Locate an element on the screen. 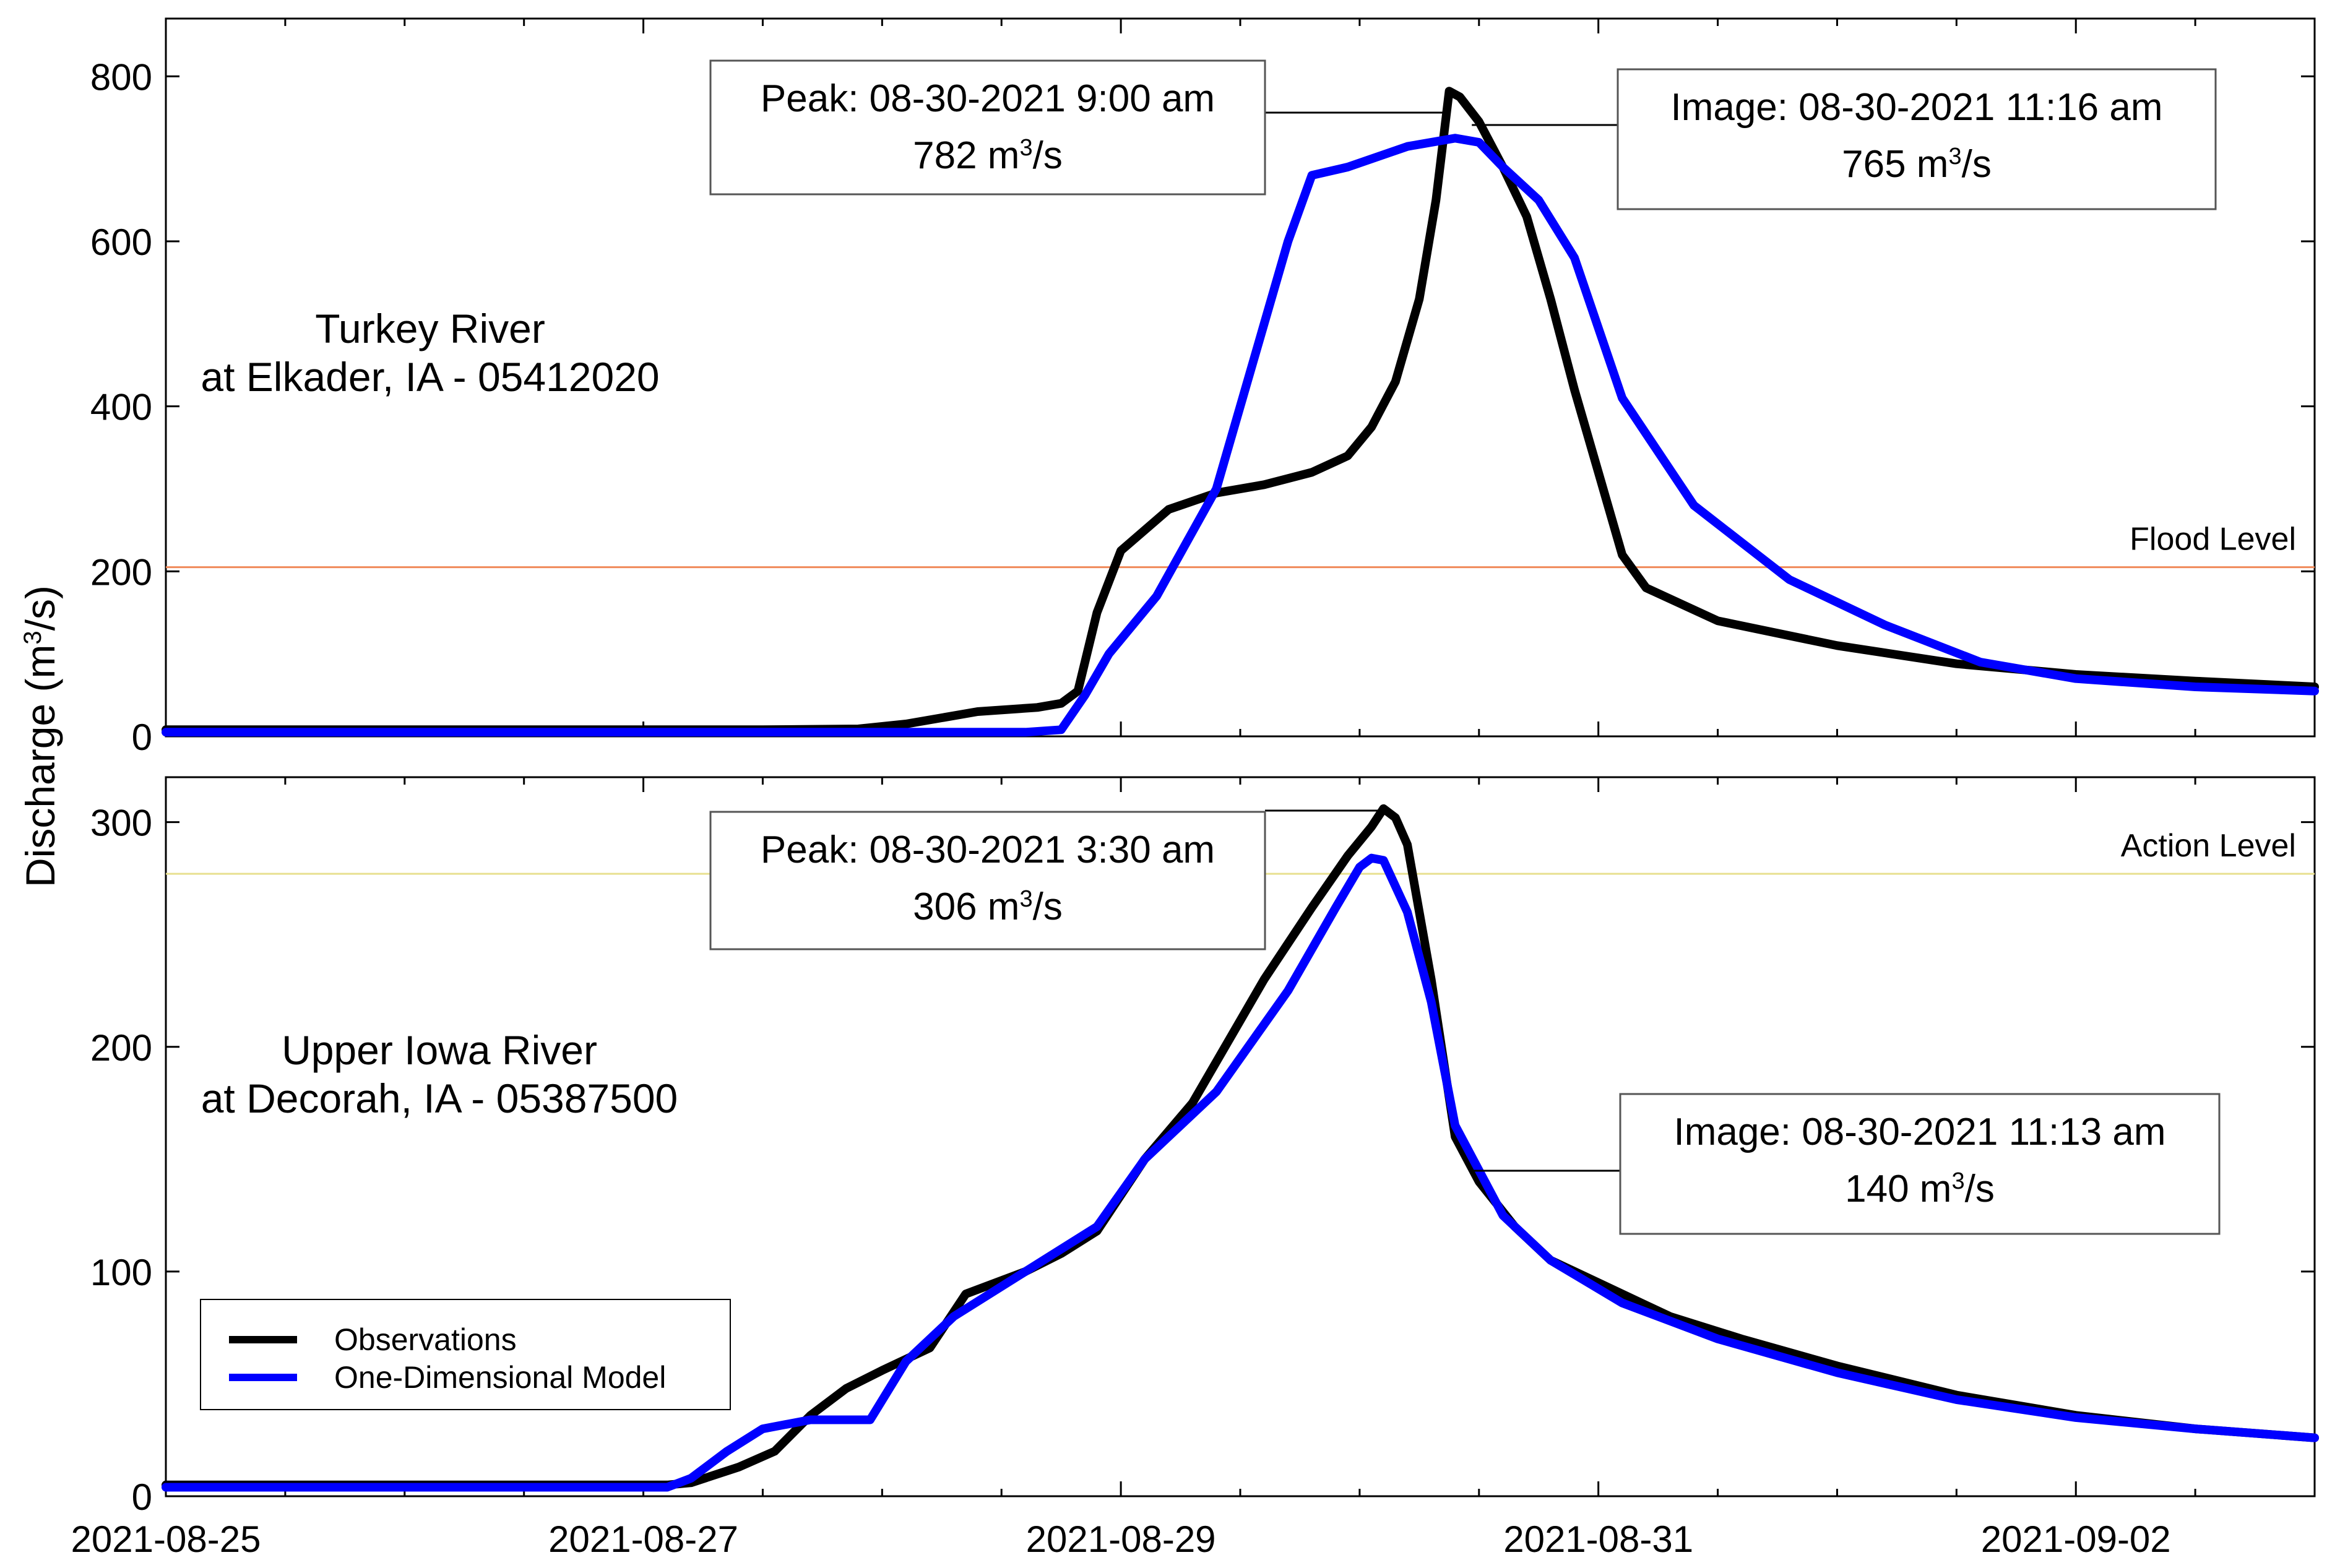 This screenshot has width=2327, height=1568. image-annotation-label: Image: 08-30-2021 11:16 am is located at coordinates (1916, 107).